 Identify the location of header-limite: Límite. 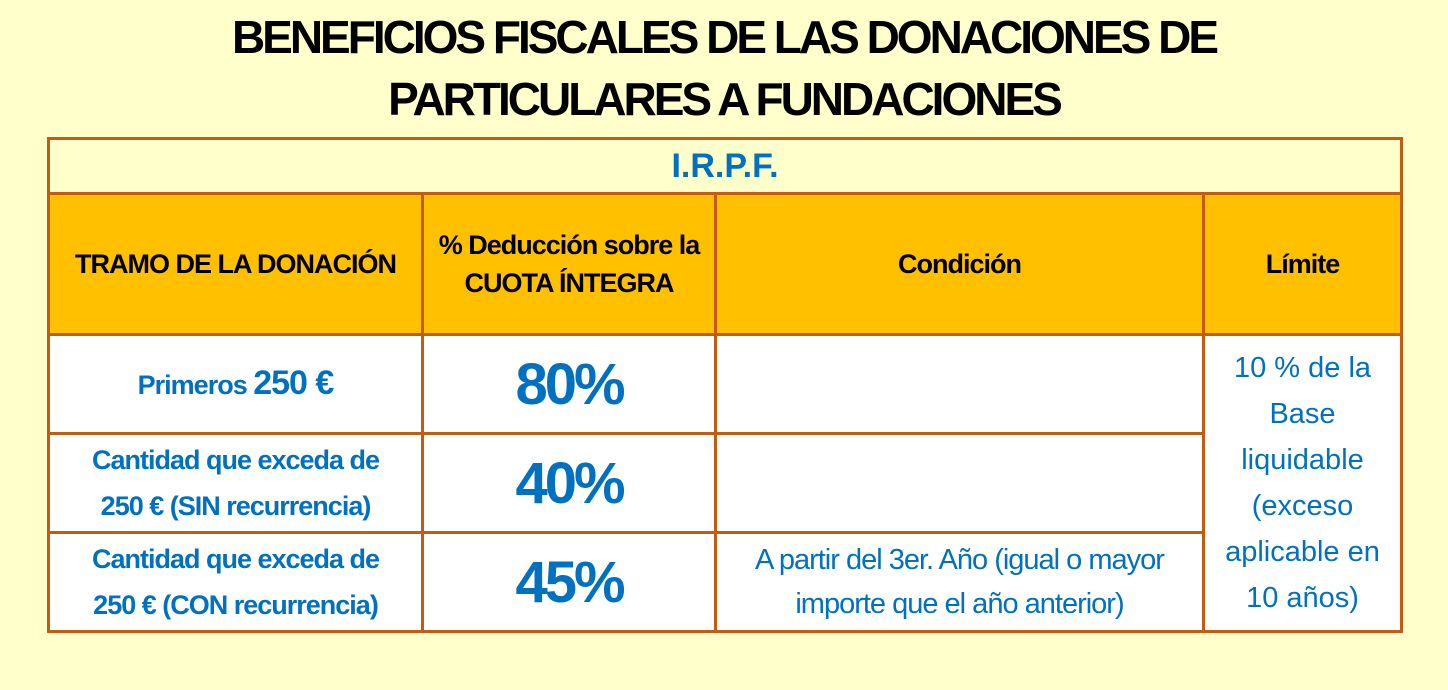
(1302, 264).